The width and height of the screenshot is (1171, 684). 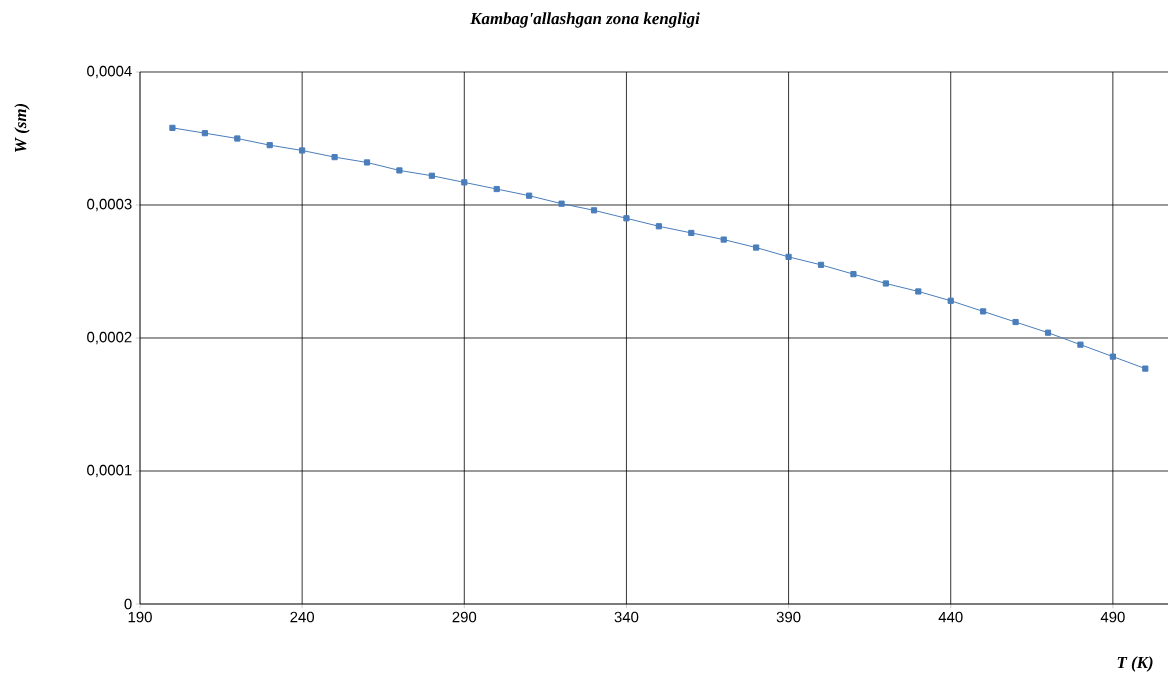 What do you see at coordinates (585, 20) in the screenshot?
I see `chart-title: Kambag'allashgan zona kengligi` at bounding box center [585, 20].